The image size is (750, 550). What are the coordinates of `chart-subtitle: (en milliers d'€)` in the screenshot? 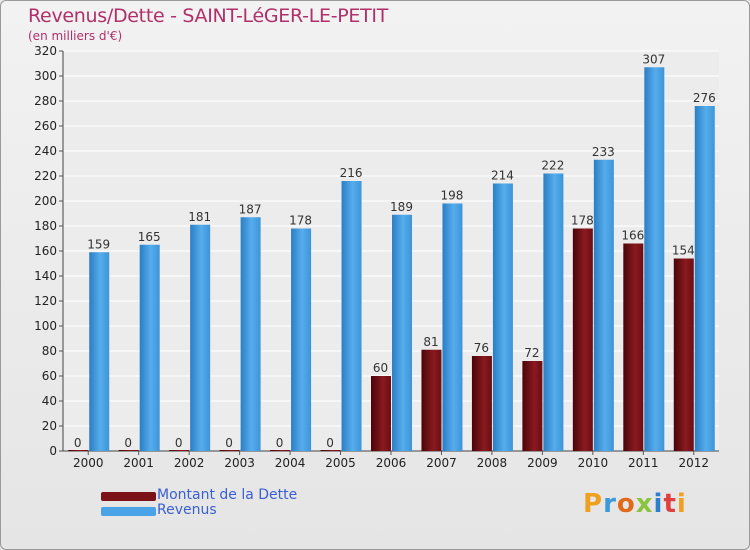 It's located at (75, 36).